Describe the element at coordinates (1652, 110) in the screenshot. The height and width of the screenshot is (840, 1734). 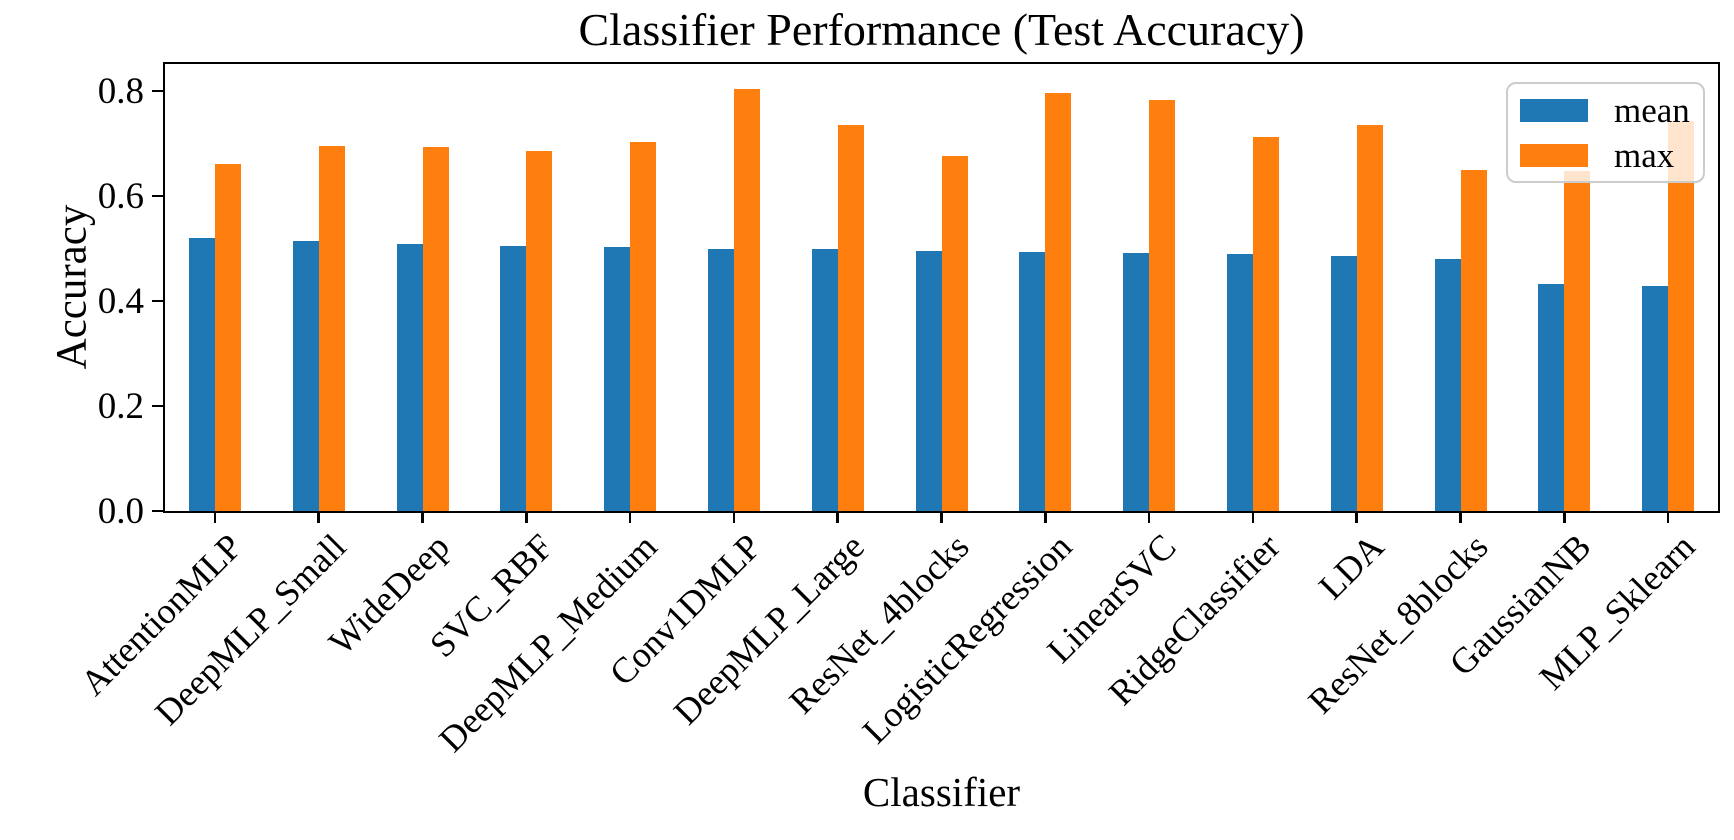
I see `legend-label-mean: mean` at that location.